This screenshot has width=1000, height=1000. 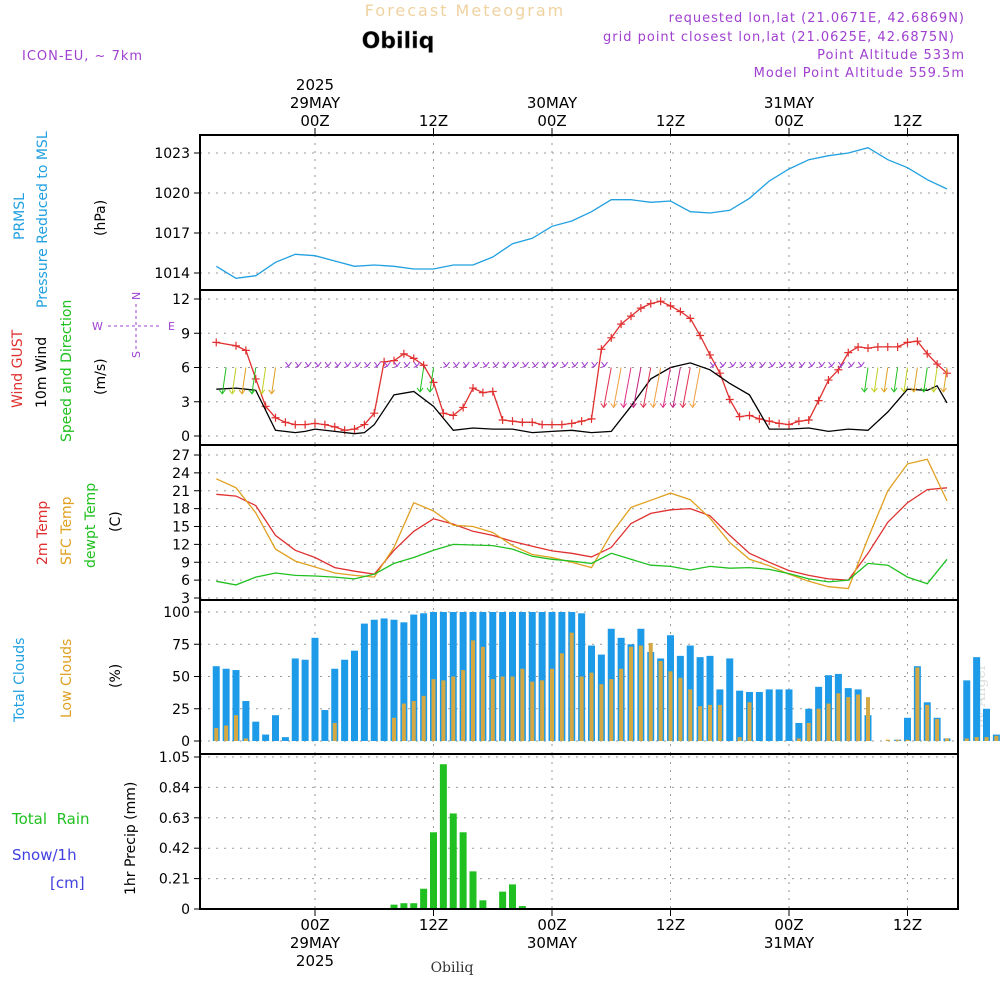 I want to click on temp-panel-frame, so click(x=579, y=522).